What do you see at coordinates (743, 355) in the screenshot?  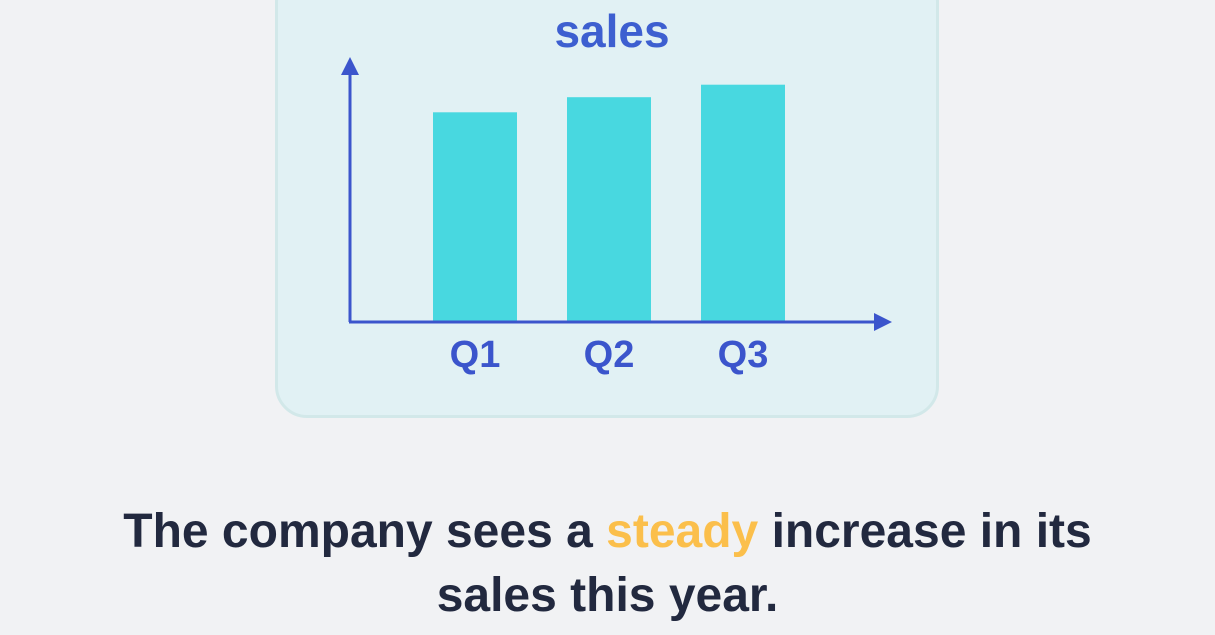 I see `x-tick-label-q3: Q3` at bounding box center [743, 355].